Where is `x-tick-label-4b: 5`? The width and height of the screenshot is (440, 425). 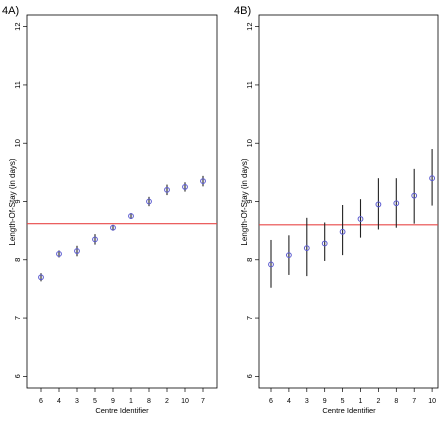
x-tick-label-4b: 5 is located at coordinates (343, 401).